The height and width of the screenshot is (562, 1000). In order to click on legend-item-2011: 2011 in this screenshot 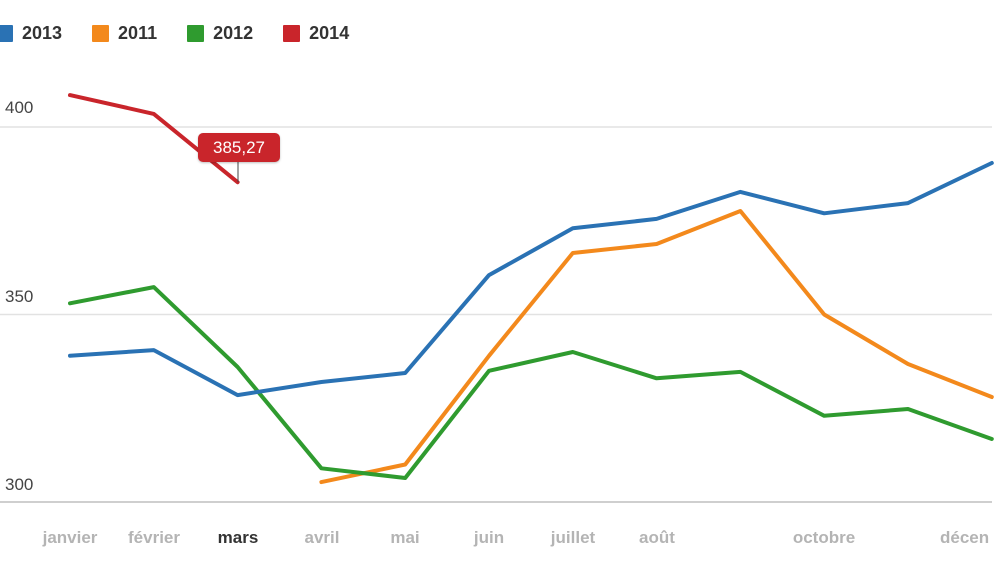, I will do `click(124, 33)`.